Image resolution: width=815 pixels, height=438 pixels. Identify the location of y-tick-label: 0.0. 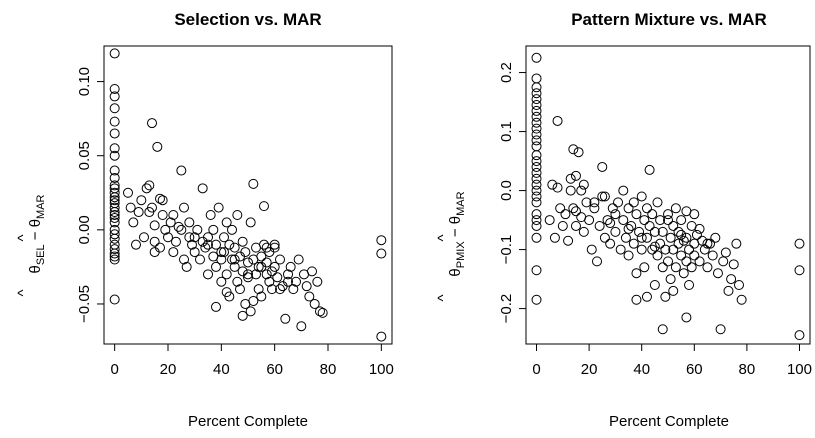
(506, 190).